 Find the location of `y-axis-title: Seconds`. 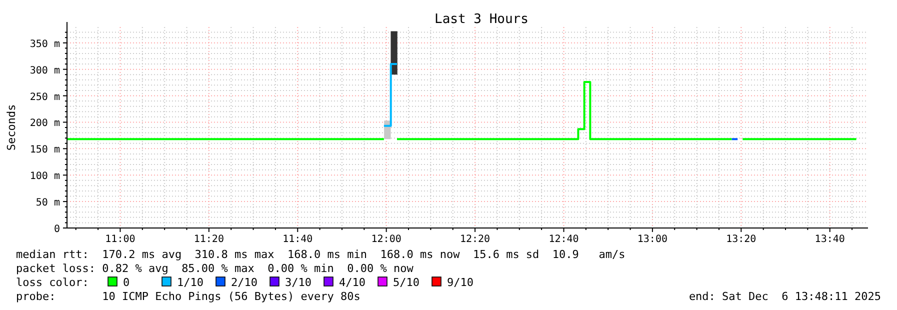

y-axis-title: Seconds is located at coordinates (11, 127).